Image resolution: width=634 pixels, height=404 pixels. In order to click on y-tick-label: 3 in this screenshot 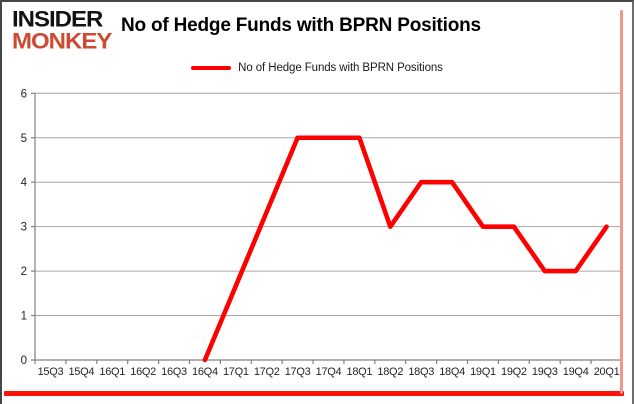, I will do `click(24, 228)`.